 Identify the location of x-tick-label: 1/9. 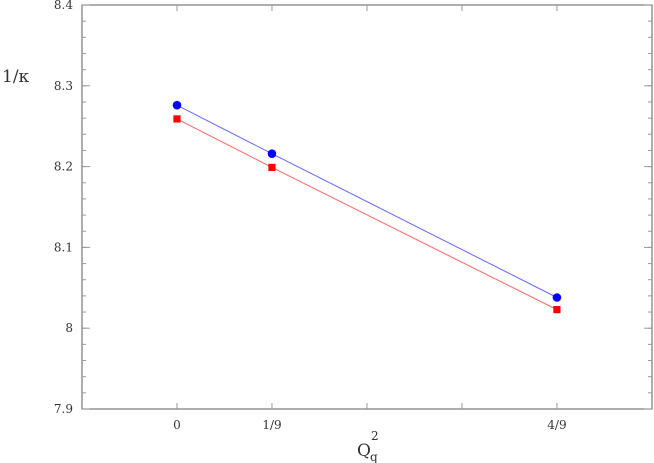
(271, 425).